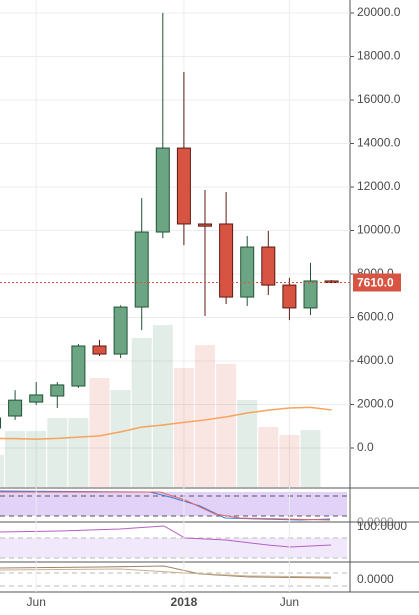 The height and width of the screenshot is (615, 419). Describe the element at coordinates (173, 548) in the screenshot. I see `band` at that location.